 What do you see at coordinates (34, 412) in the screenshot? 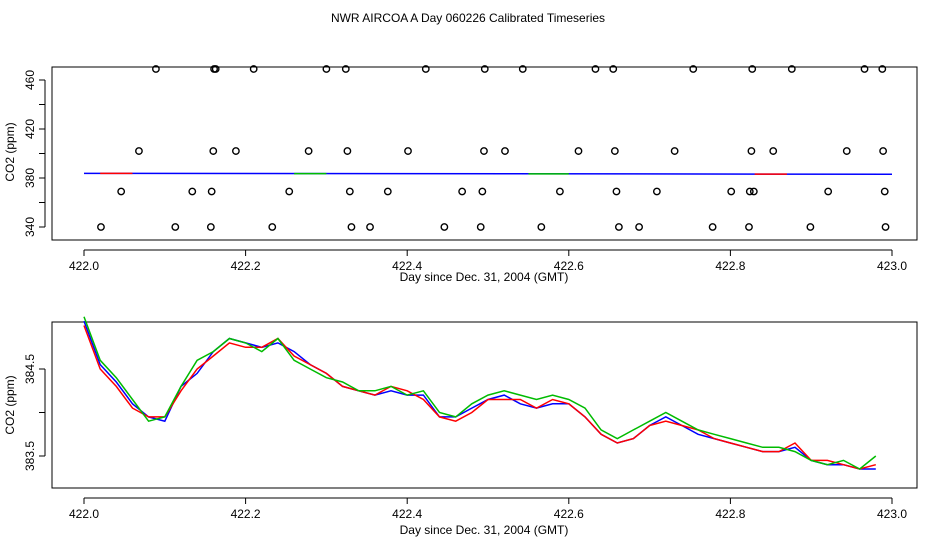
I see `bottom-y-axis: 383.5 384.5` at bounding box center [34, 412].